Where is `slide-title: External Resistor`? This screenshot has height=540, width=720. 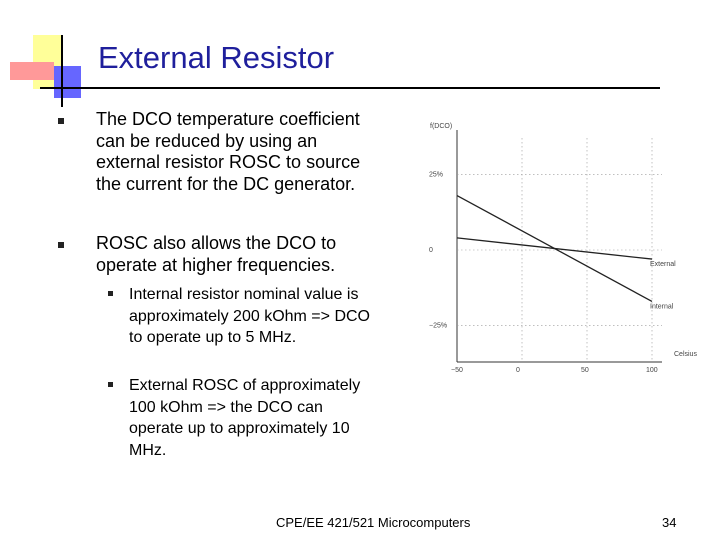
slide-title: External Resistor is located at coordinates (216, 57).